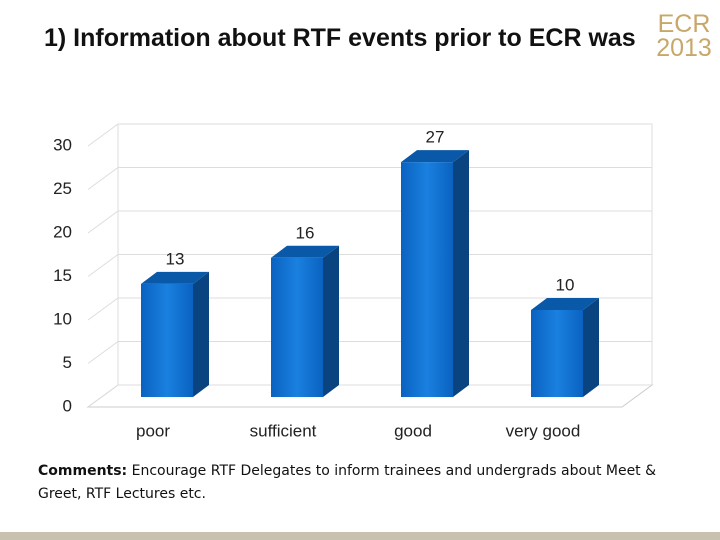  What do you see at coordinates (684, 48) in the screenshot?
I see `logo-year: 2013` at bounding box center [684, 48].